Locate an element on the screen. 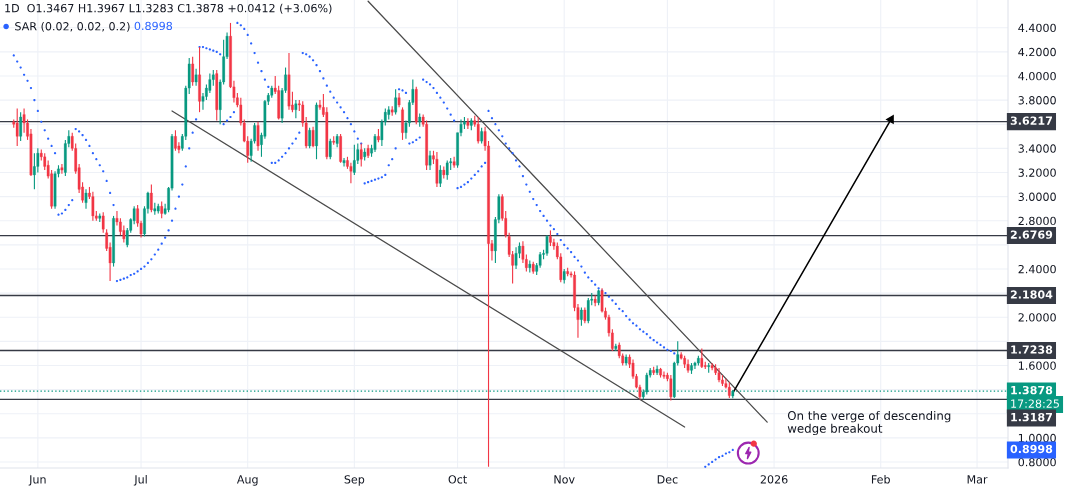 The width and height of the screenshot is (1066, 500). y-tick-label: 3.8000 is located at coordinates (1037, 100).